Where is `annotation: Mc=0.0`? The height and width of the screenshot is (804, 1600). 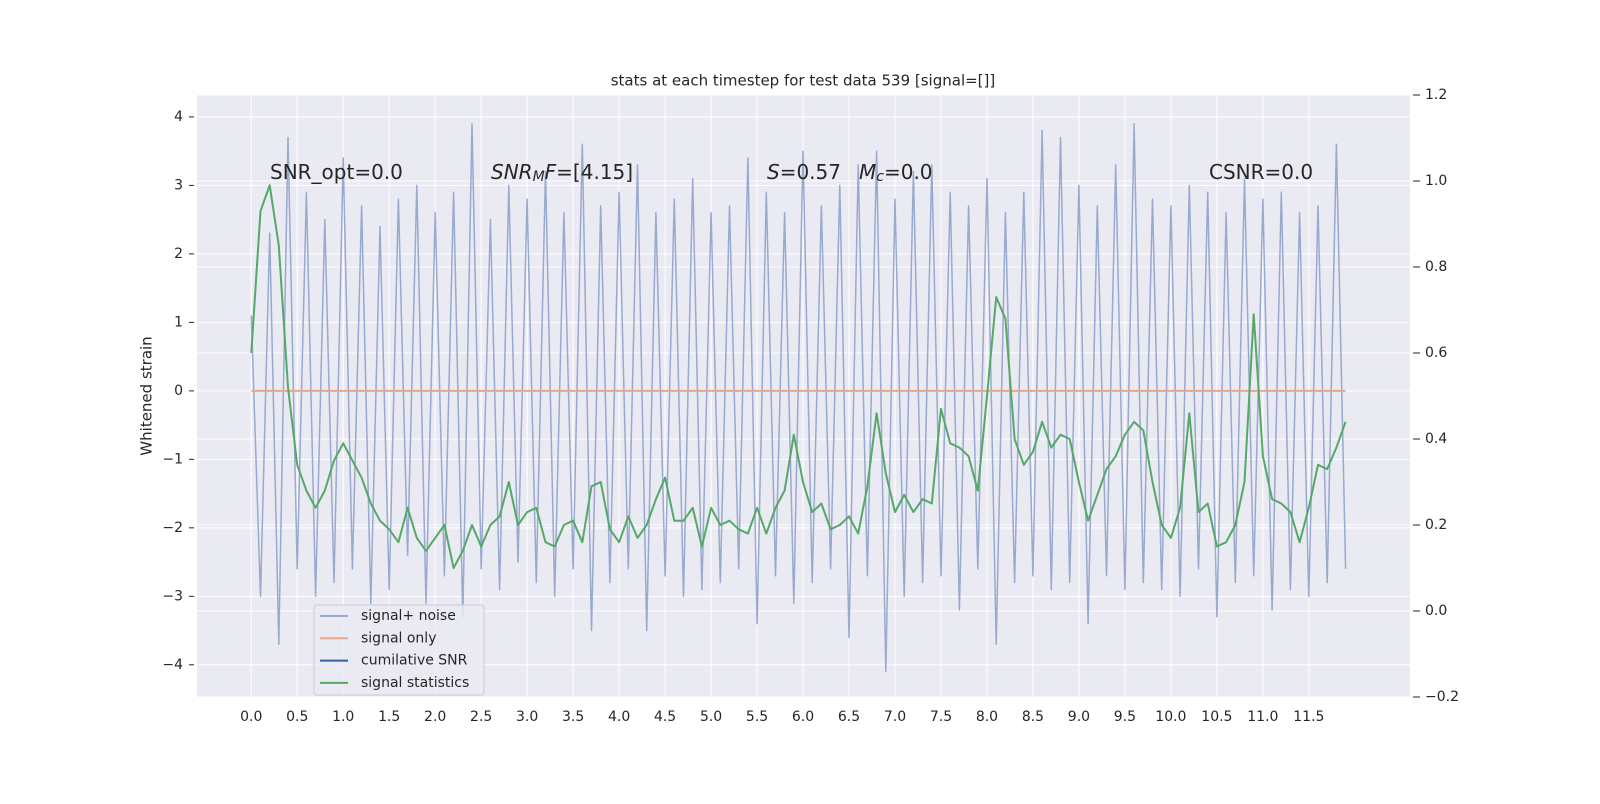
annotation: Mc=0.0 is located at coordinates (896, 172).